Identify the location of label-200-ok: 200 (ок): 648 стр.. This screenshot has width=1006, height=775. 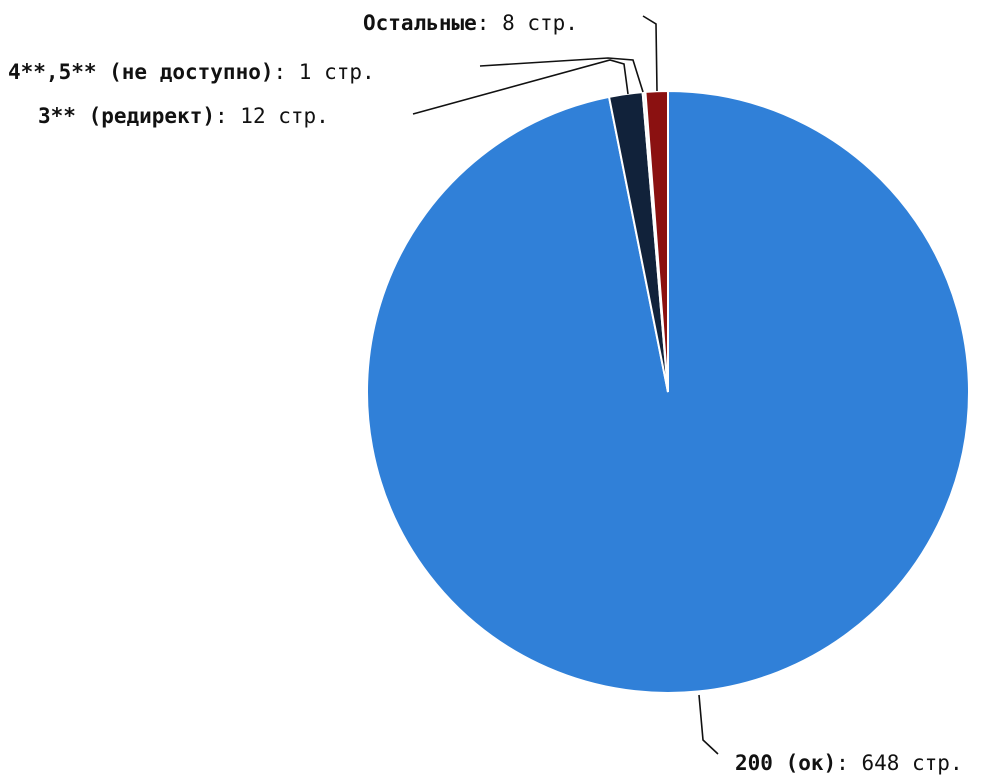
(849, 763).